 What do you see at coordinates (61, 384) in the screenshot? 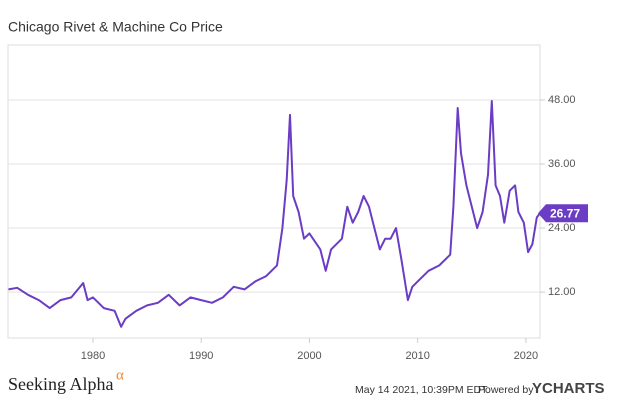
I see `source-logo: Seeking Alpha` at bounding box center [61, 384].